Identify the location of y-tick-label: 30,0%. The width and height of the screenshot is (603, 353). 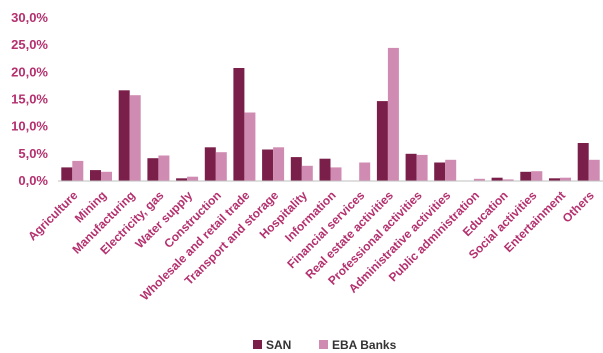
(29, 17).